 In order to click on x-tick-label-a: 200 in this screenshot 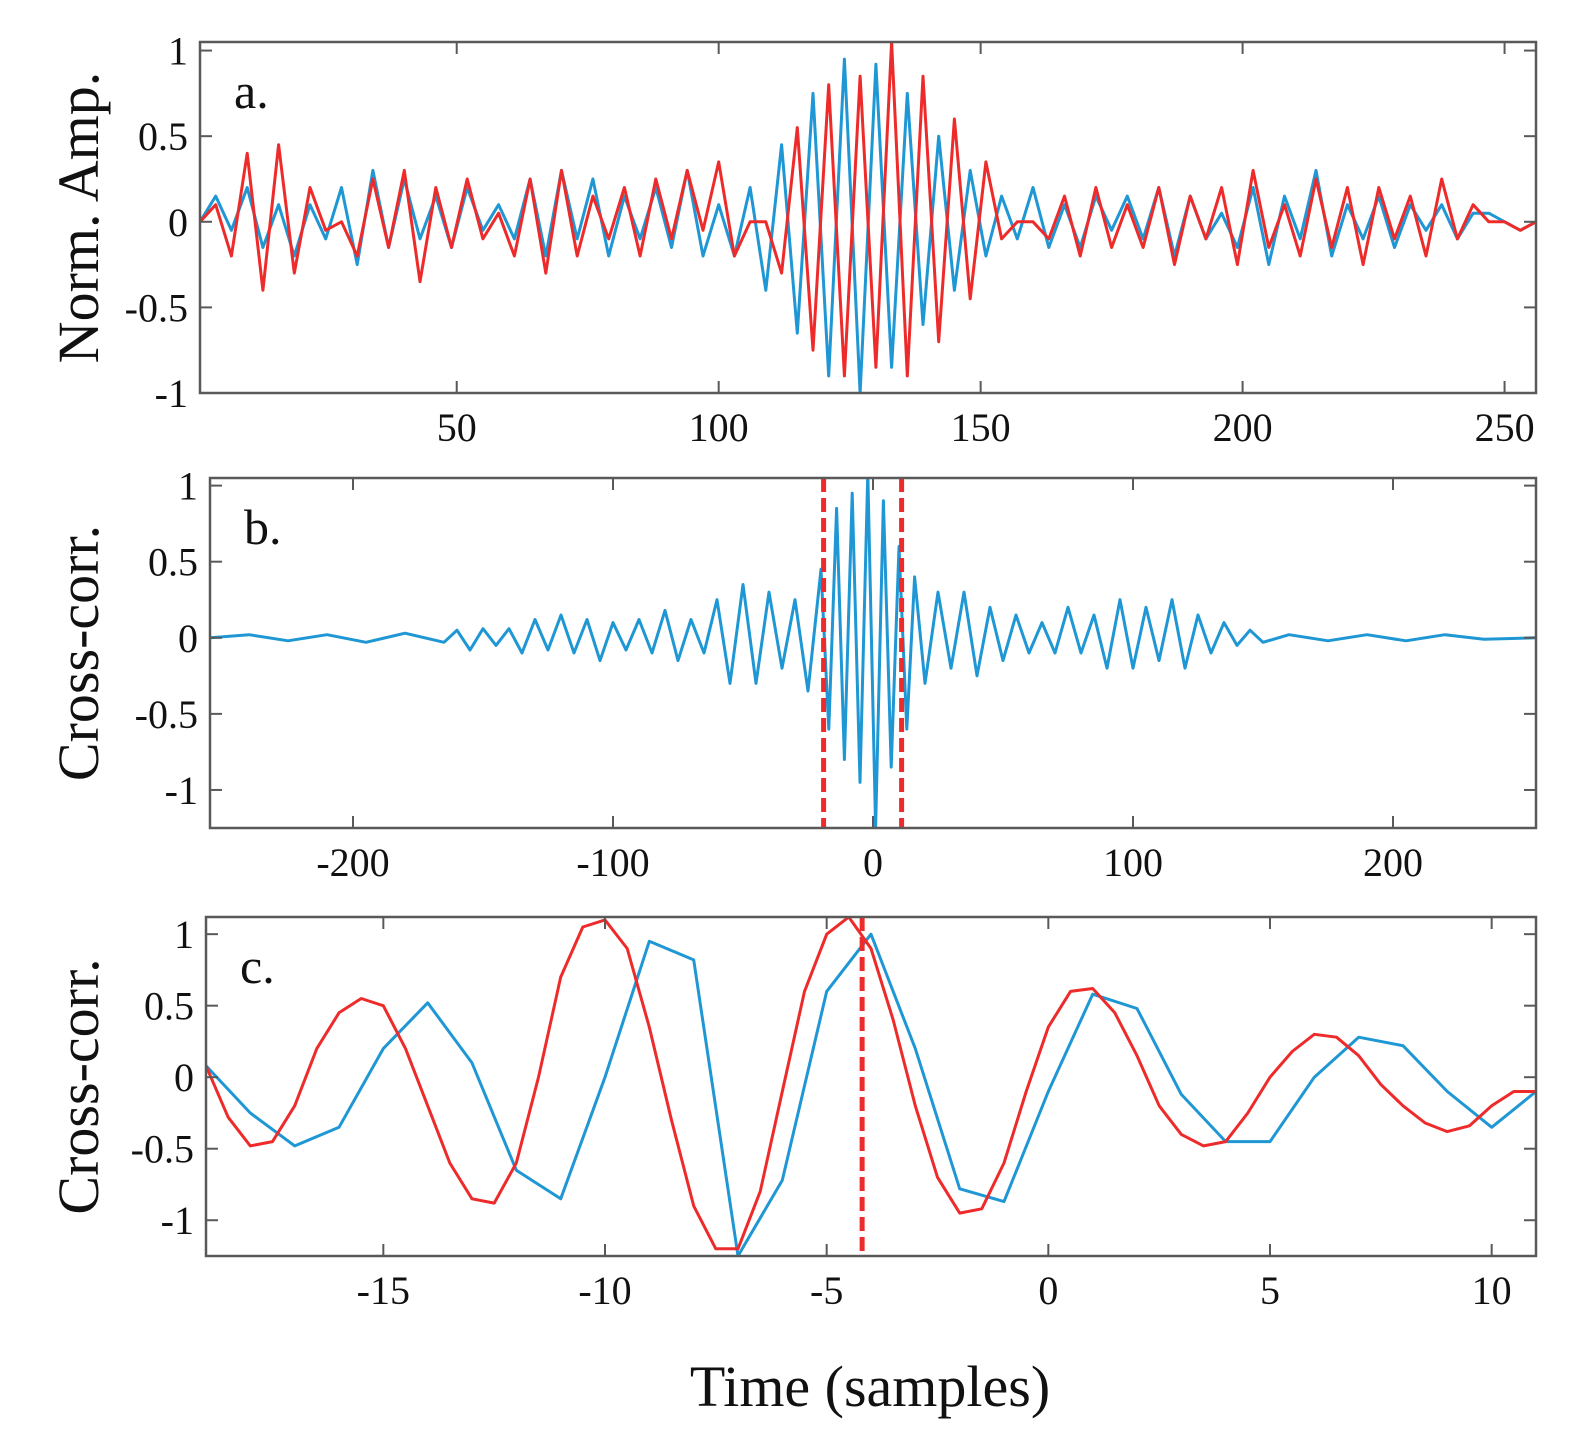, I will do `click(1243, 427)`.